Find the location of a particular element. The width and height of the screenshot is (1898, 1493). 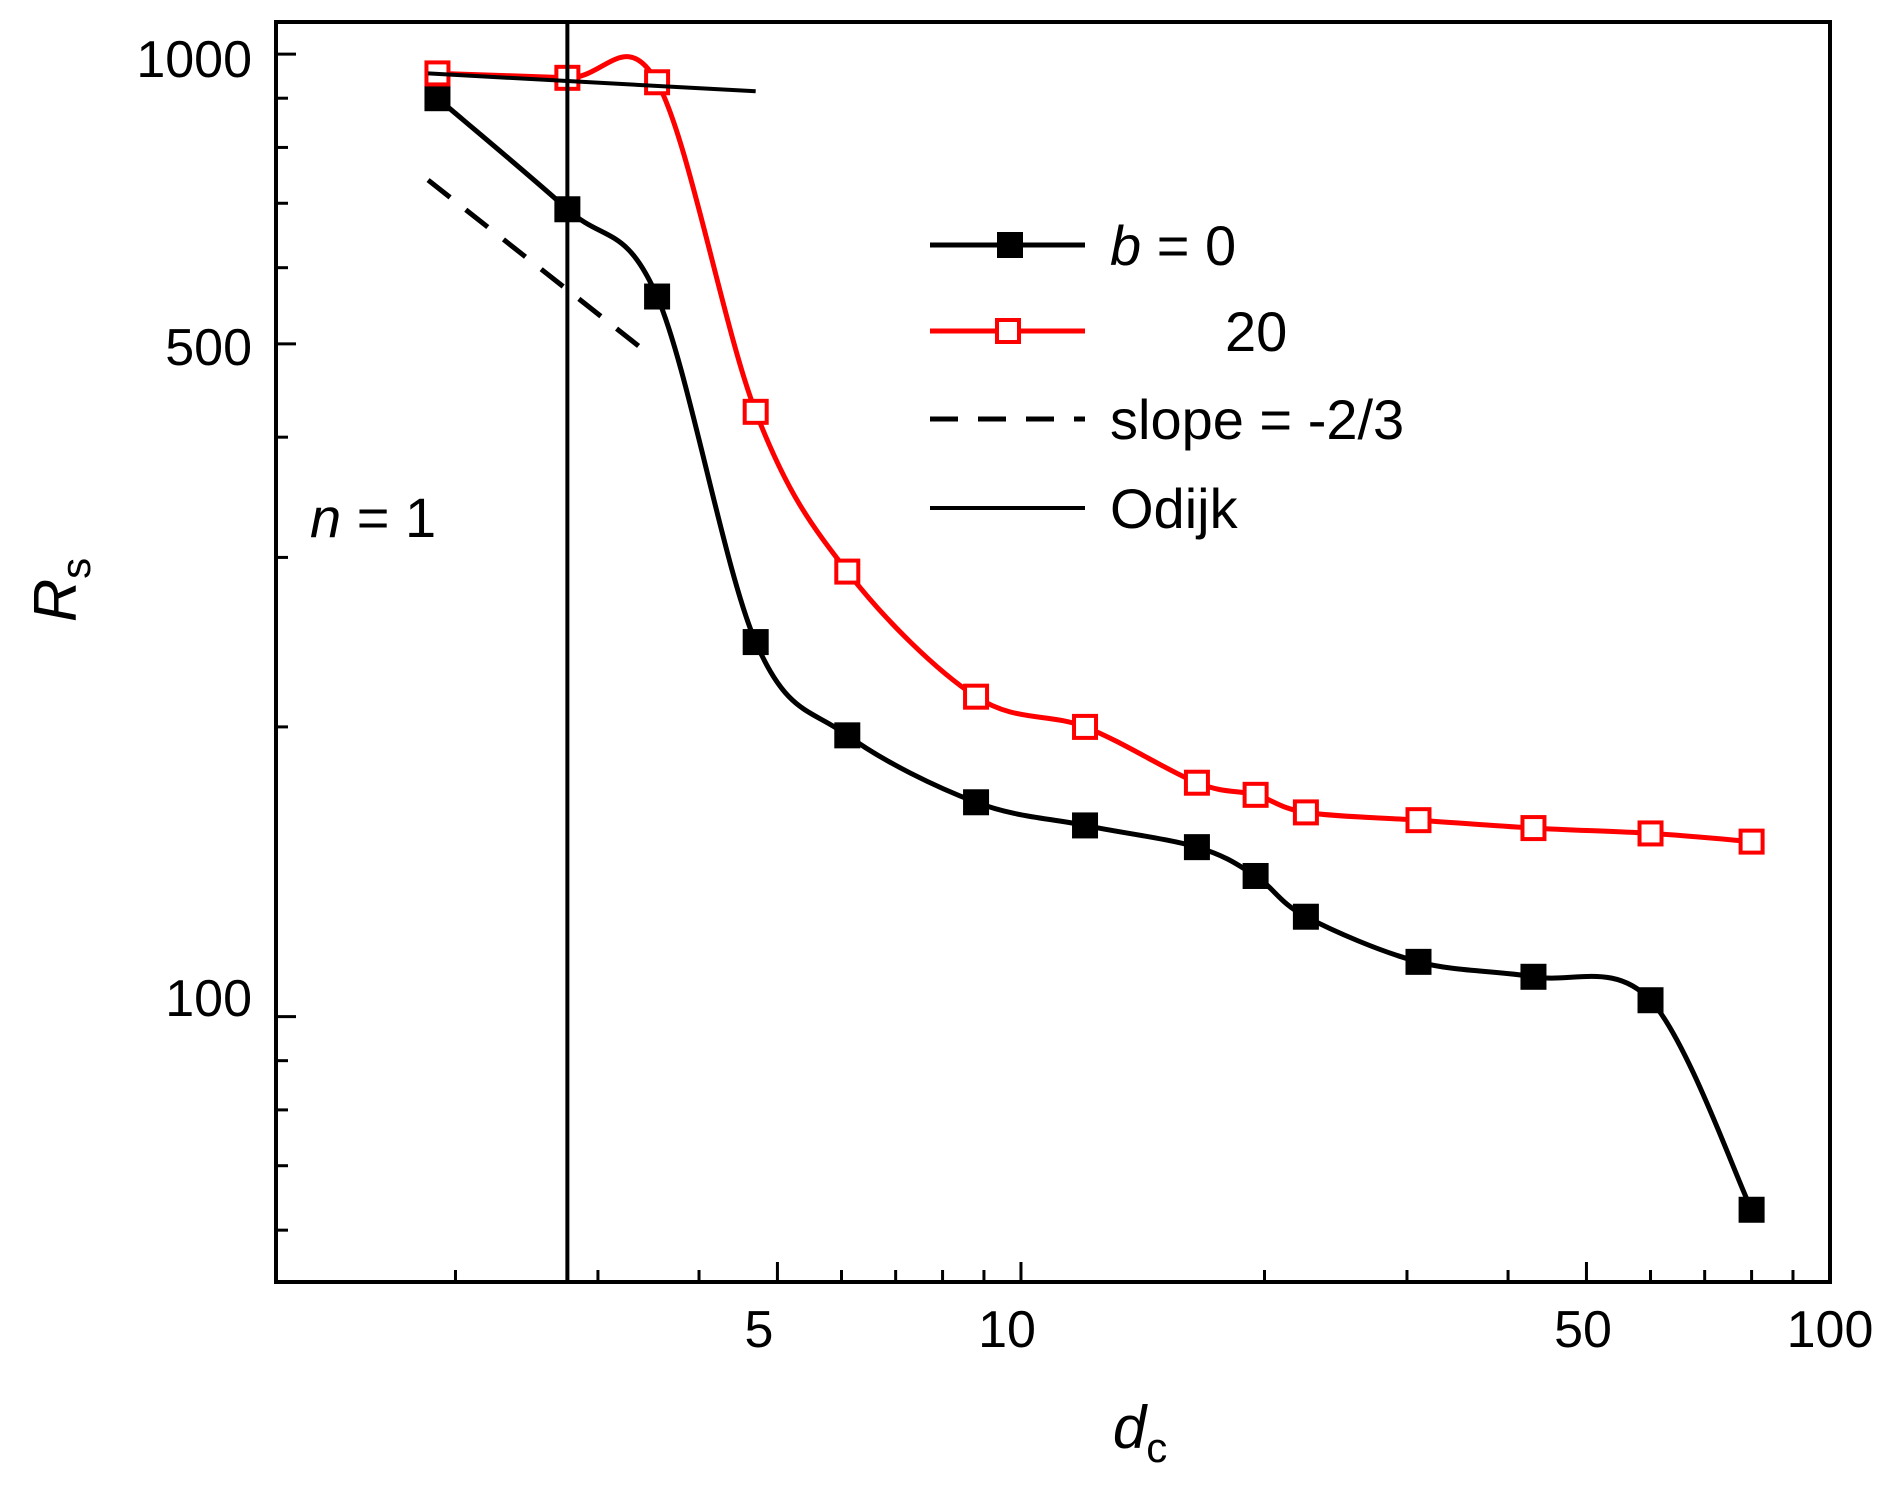

y-axis-label: Rs is located at coordinates (60, 590).